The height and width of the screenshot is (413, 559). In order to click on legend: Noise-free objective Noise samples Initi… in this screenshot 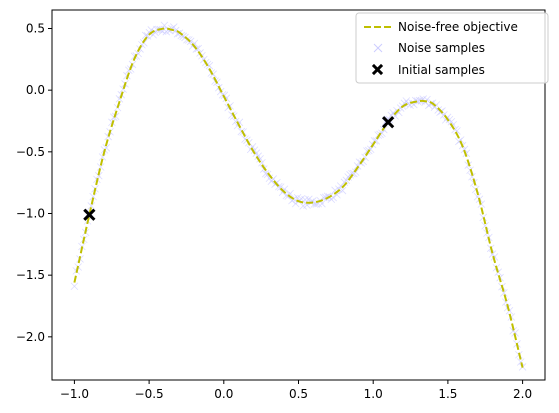, I will do `click(452, 48)`.